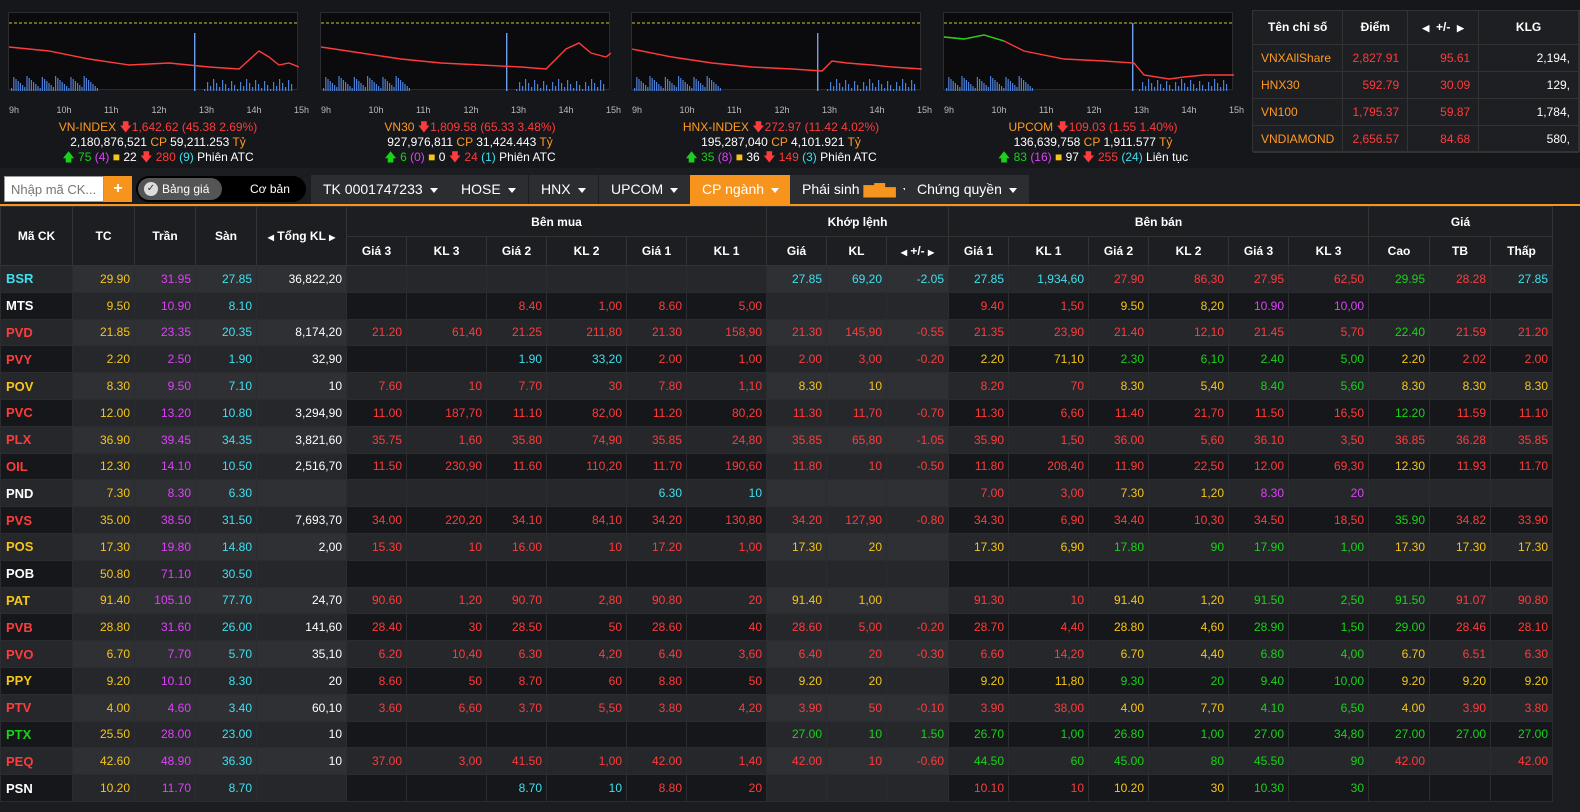  I want to click on header-sell-price-1: Giá 1, so click(978, 251).